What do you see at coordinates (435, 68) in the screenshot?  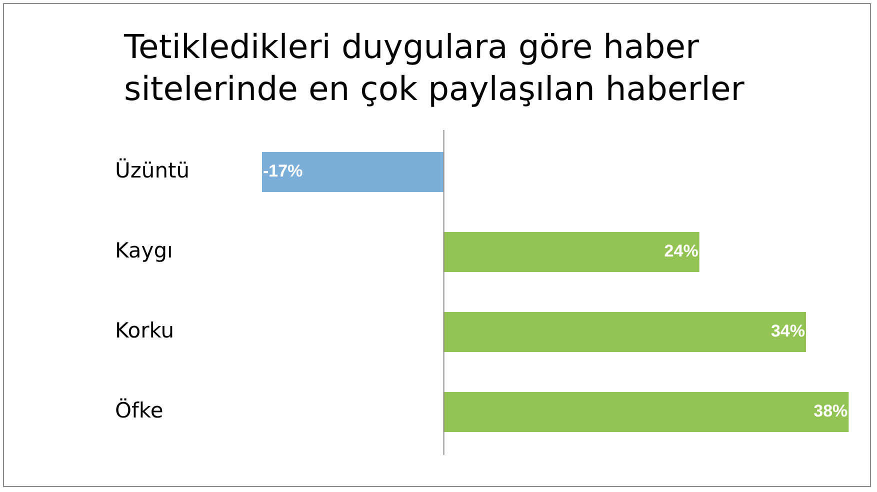 I see `chart-title: Tetikledikleri duygulara göre haber sitelerinde en çok paylaşılan haberler` at bounding box center [435, 68].